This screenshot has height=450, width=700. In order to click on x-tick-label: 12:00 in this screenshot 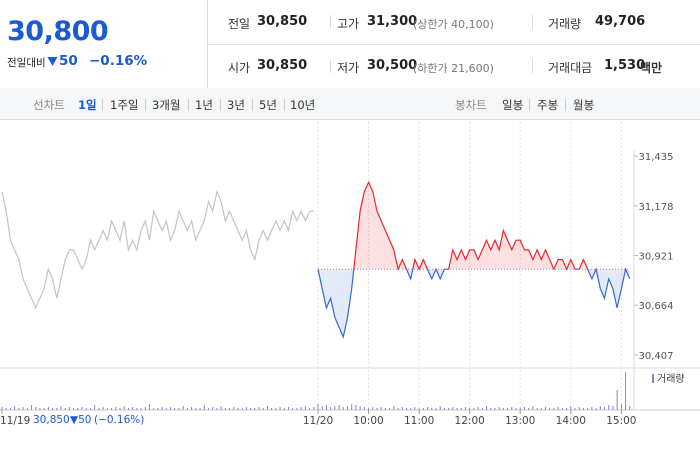, I will do `click(470, 421)`.